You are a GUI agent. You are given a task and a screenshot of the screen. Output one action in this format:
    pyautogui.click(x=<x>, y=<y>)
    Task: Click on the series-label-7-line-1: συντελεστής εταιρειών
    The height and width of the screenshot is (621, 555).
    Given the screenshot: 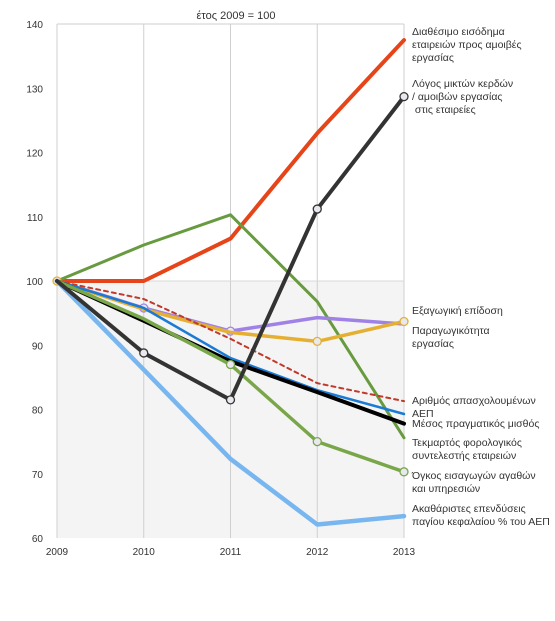 What is the action you would take?
    pyautogui.click(x=464, y=456)
    